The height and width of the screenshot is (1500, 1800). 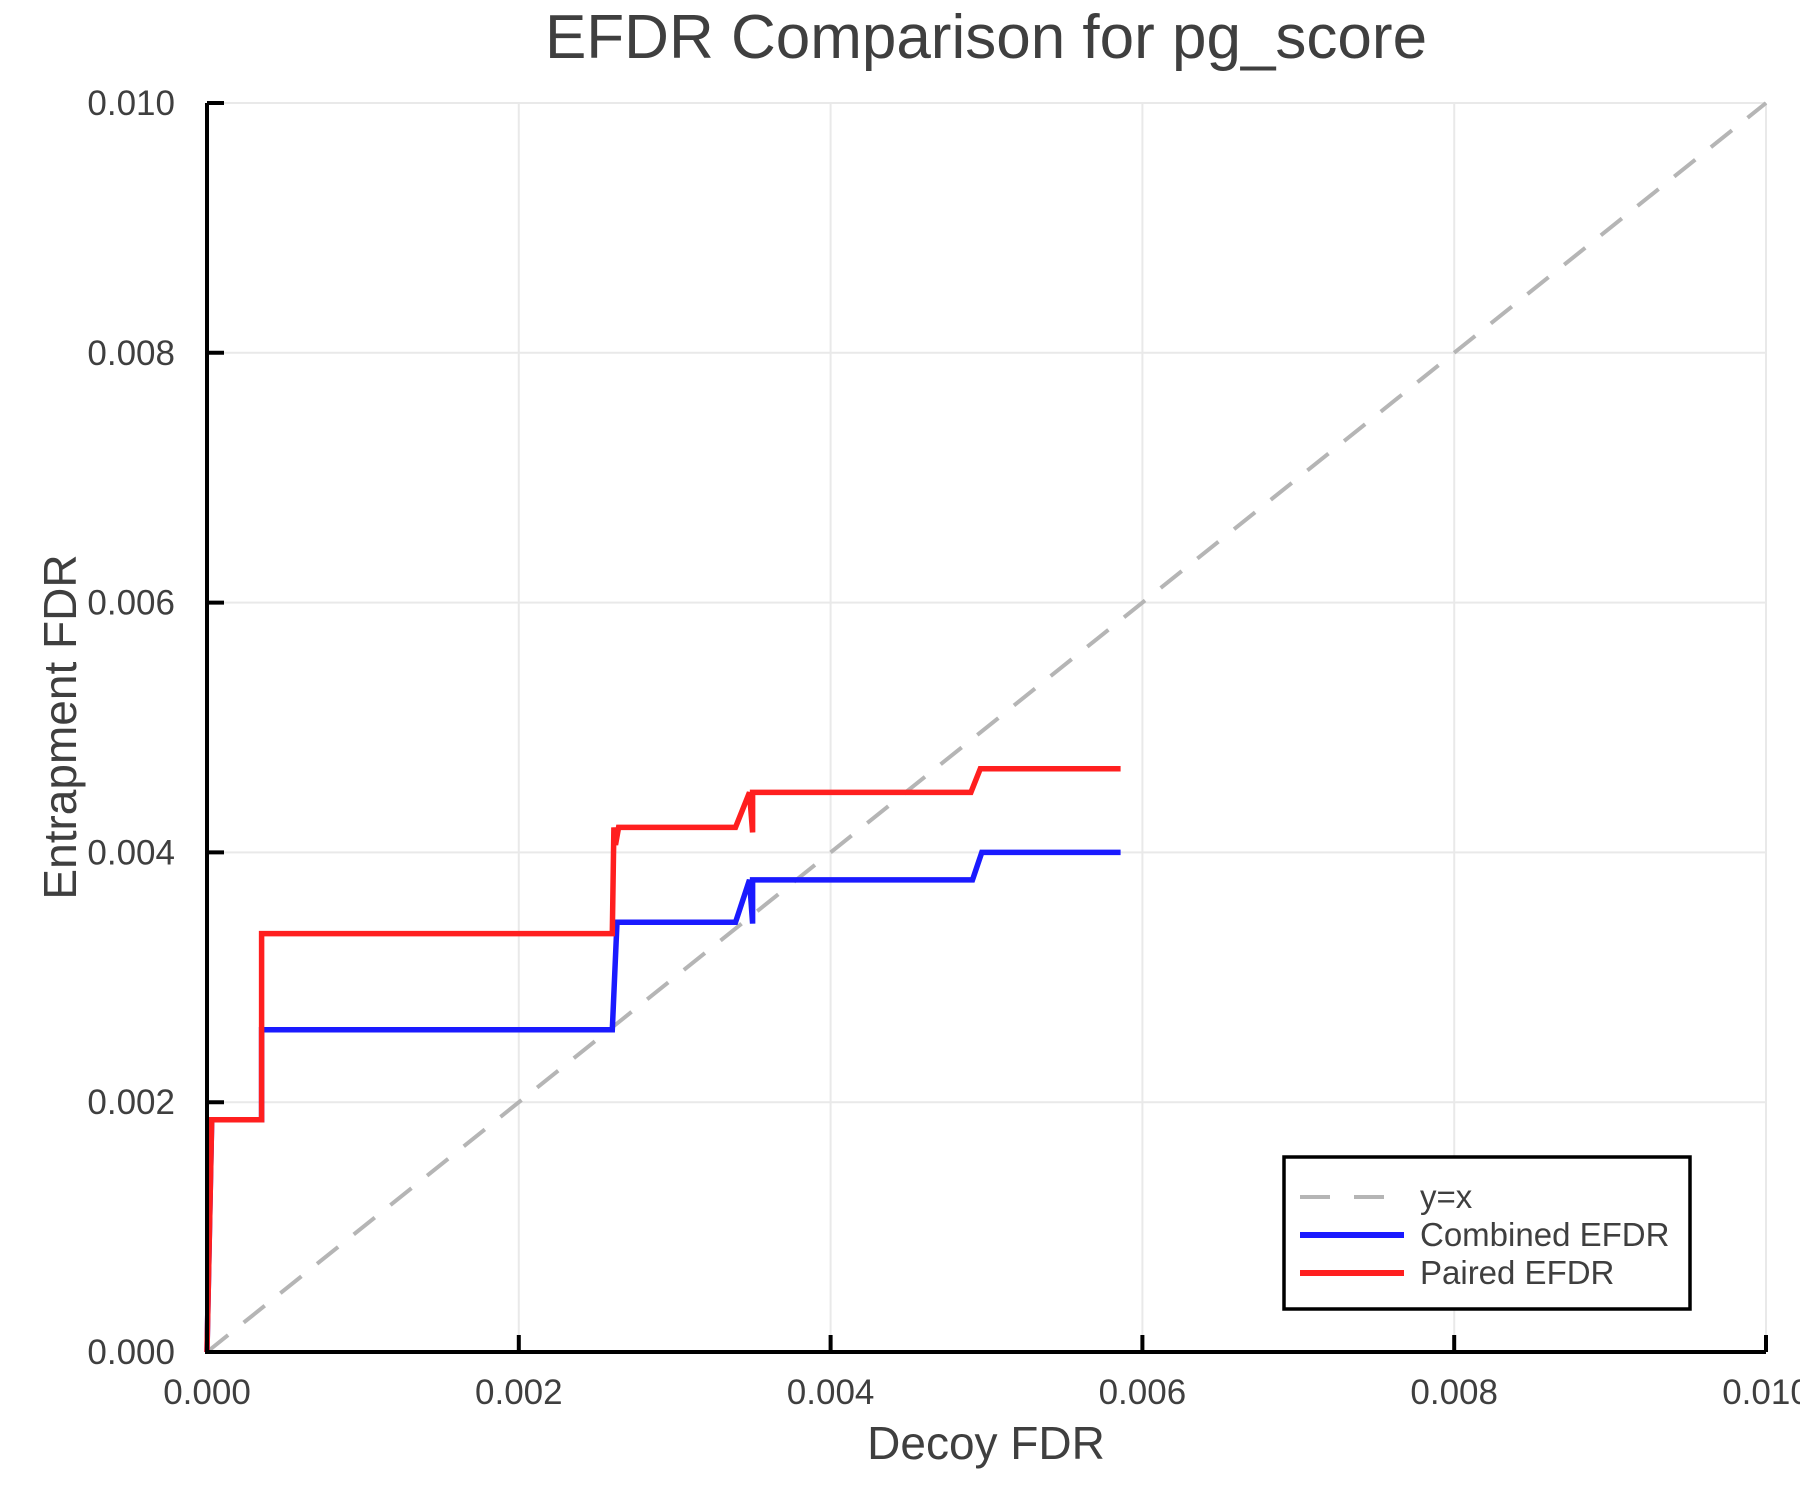 What do you see at coordinates (831, 1392) in the screenshot?
I see `x-tick-label: 0.004` at bounding box center [831, 1392].